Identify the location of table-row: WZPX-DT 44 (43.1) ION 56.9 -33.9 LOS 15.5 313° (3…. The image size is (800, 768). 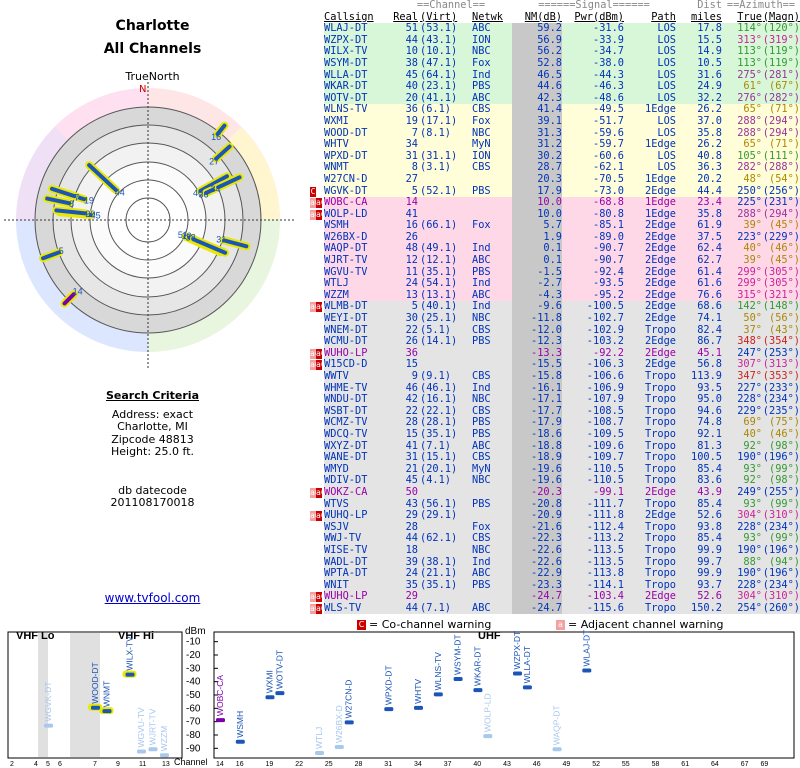
(555, 40).